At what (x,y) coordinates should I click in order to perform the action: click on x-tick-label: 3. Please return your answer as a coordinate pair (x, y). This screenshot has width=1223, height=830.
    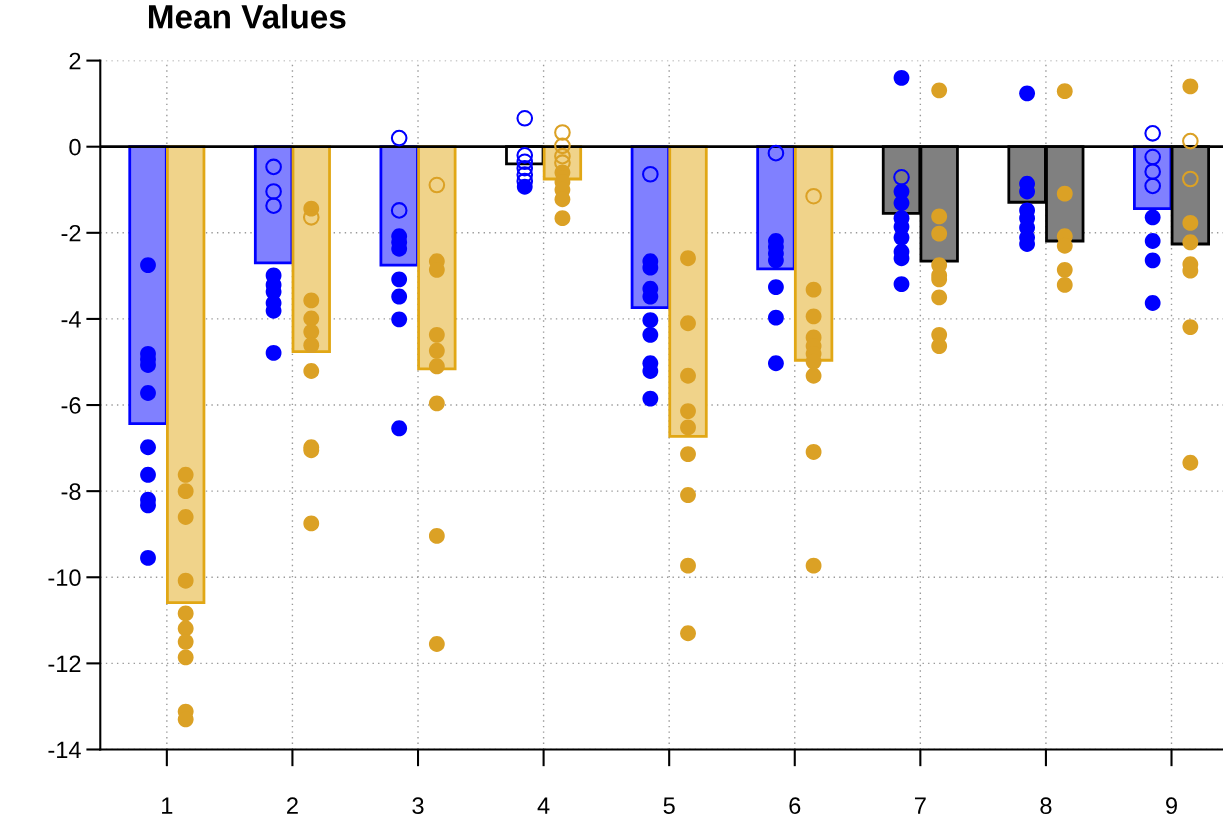
    Looking at the image, I should click on (418, 806).